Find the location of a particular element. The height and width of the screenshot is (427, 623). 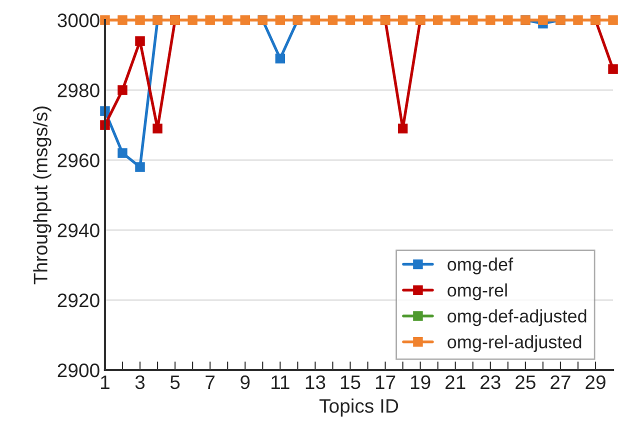

x-tick-label: 13 is located at coordinates (316, 382).